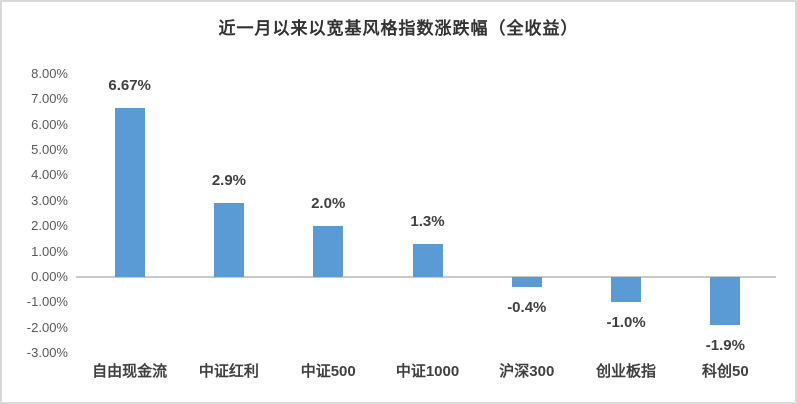 The width and height of the screenshot is (797, 404). Describe the element at coordinates (328, 204) in the screenshot. I see `bar-value-label: 2.0%` at that location.